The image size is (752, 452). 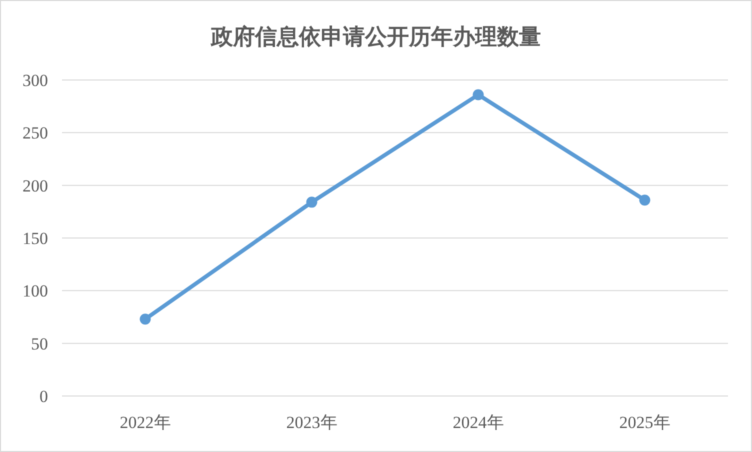 I want to click on y-tick-label: 150, so click(x=35, y=238).